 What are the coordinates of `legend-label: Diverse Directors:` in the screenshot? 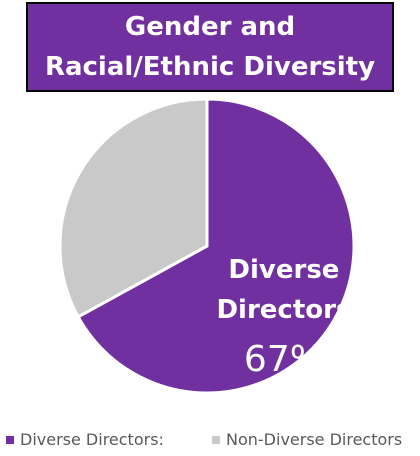 It's located at (92, 439).